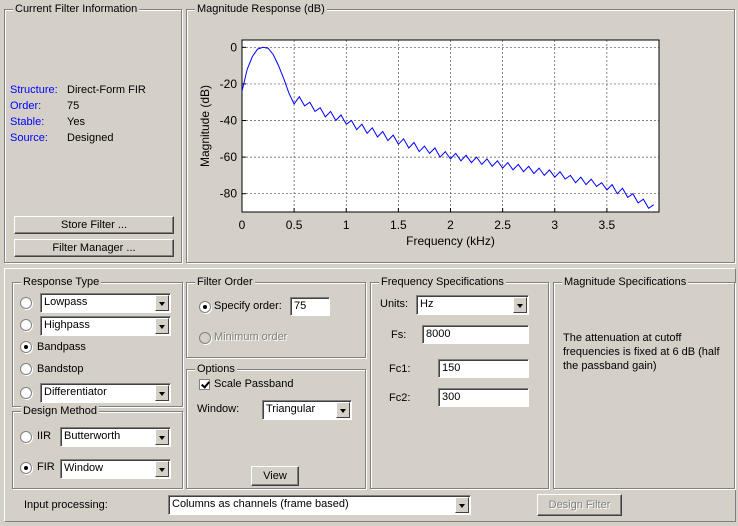 The height and width of the screenshot is (526, 738). I want to click on frequency-panel: Frequency Specifications, so click(459, 382).